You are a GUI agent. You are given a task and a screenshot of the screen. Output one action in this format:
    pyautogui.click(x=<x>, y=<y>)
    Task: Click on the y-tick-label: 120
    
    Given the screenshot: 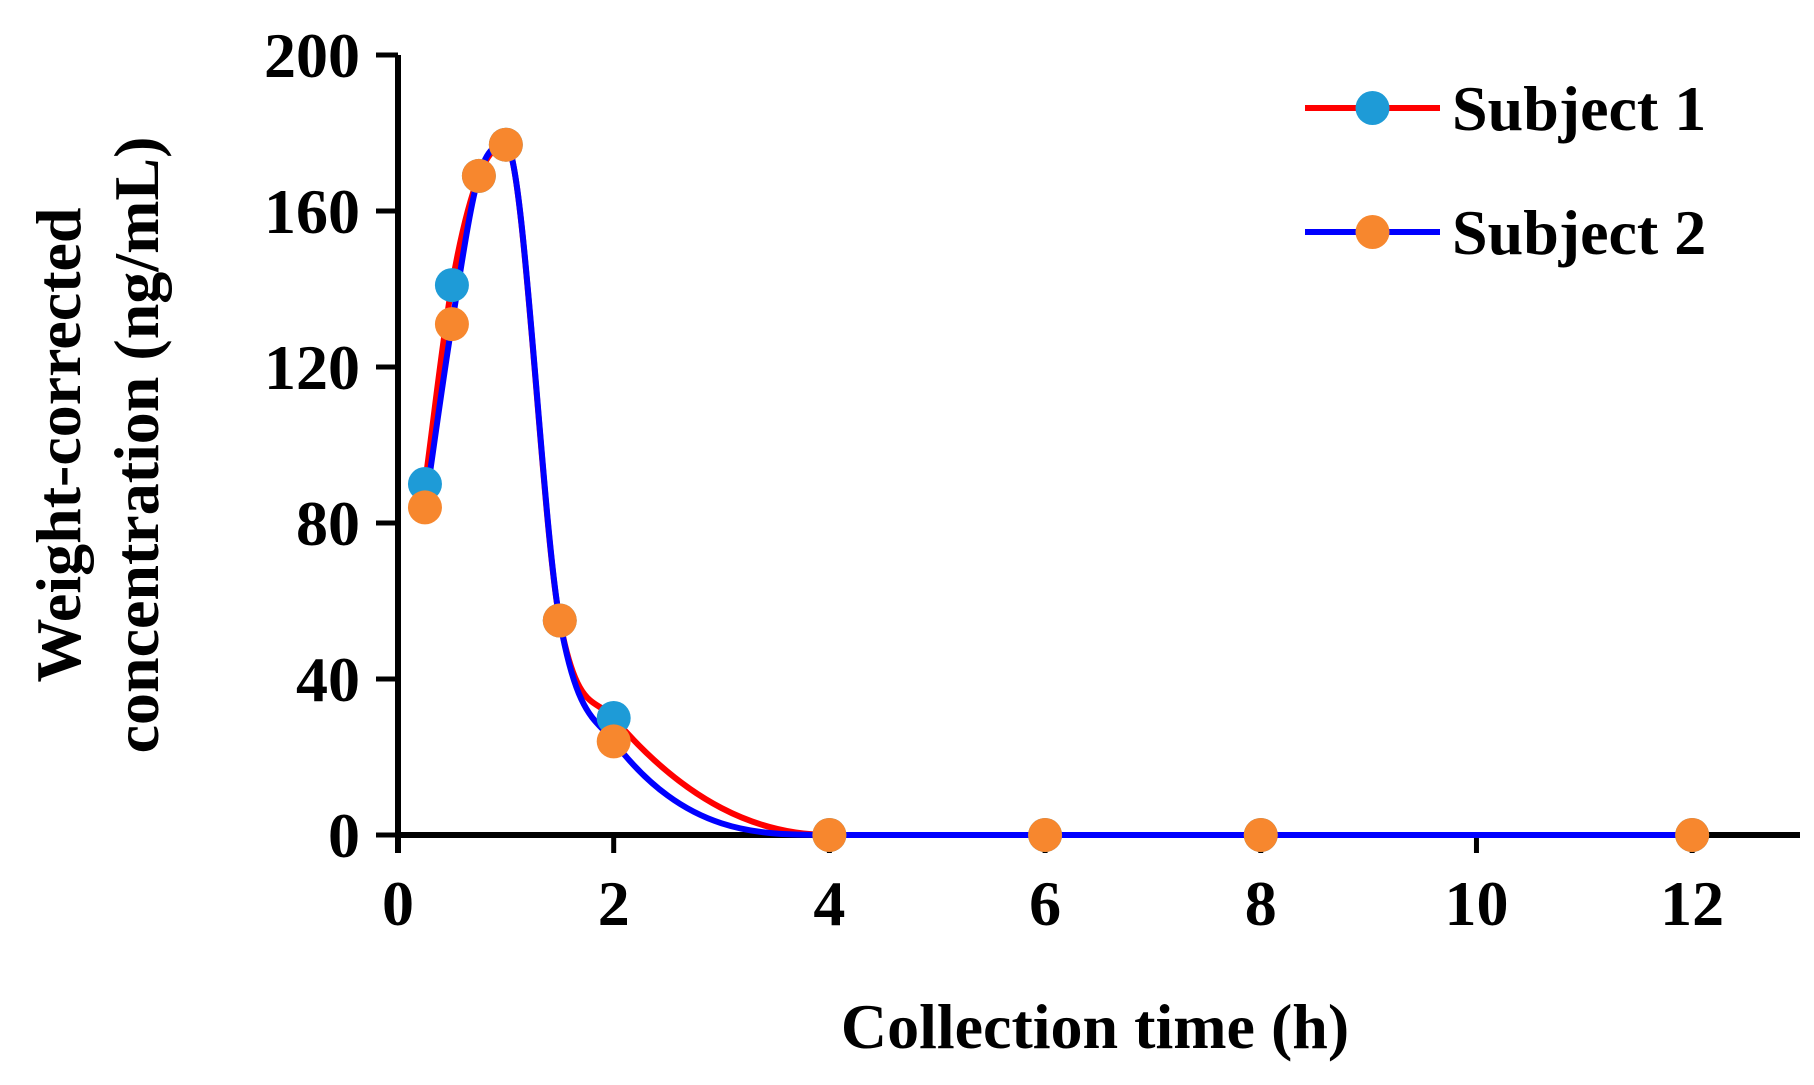 What is the action you would take?
    pyautogui.click(x=312, y=367)
    